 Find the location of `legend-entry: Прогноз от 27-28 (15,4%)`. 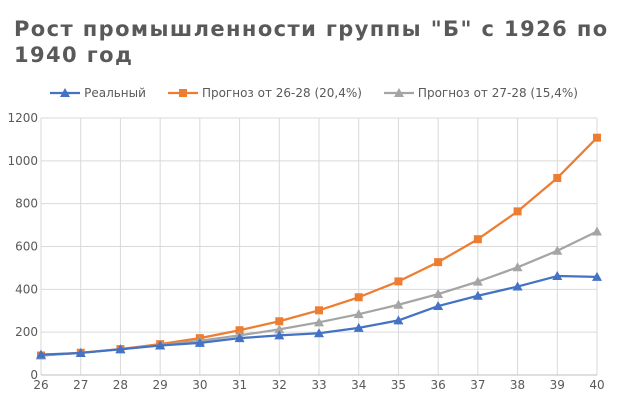

legend-entry: Прогноз от 27-28 (15,4%) is located at coordinates (480, 93).